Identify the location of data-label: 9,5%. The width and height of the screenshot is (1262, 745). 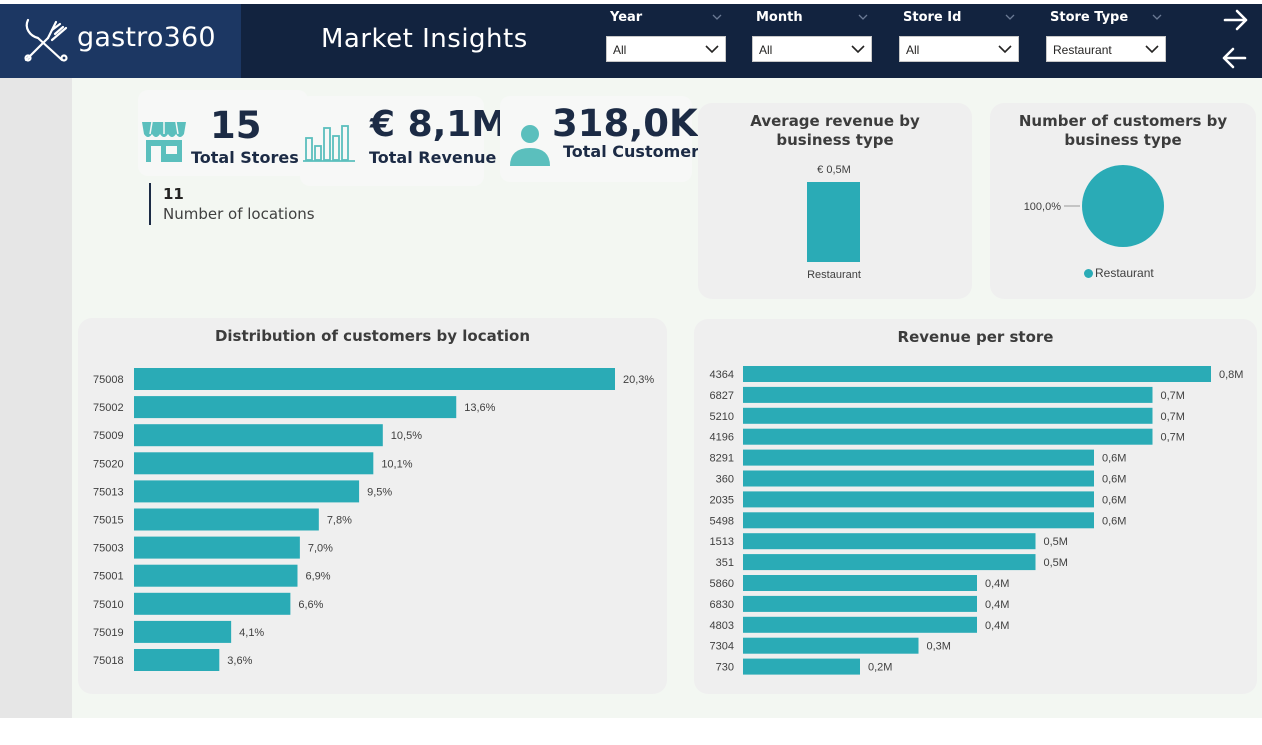
(379, 492).